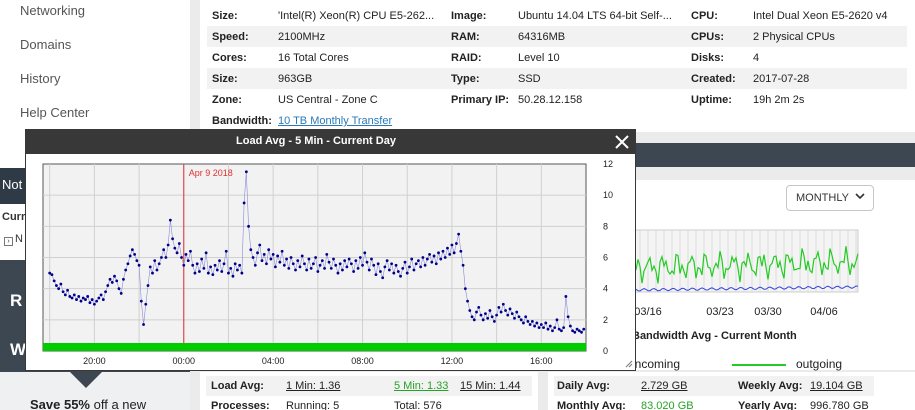  I want to click on period-dropdown: MONTHLY, so click(830, 198).